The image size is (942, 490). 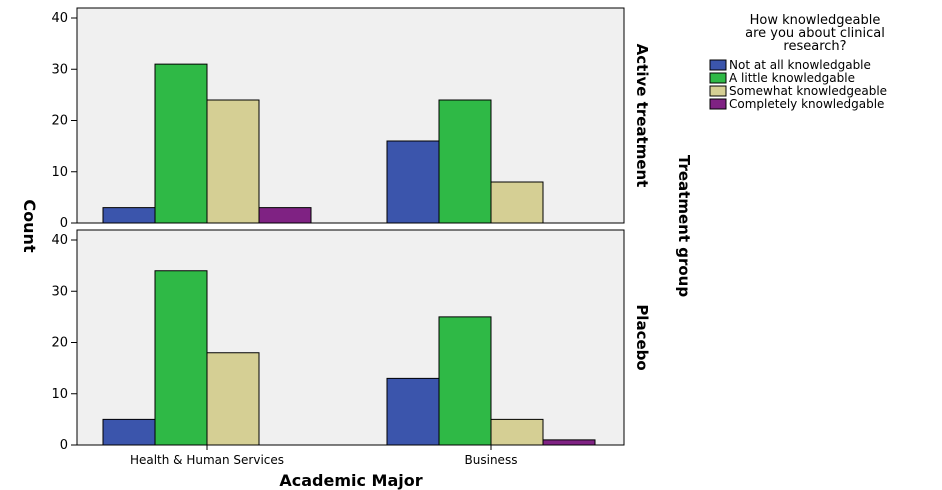 What do you see at coordinates (642, 116) in the screenshot?
I see `panel-label: Active treatment` at bounding box center [642, 116].